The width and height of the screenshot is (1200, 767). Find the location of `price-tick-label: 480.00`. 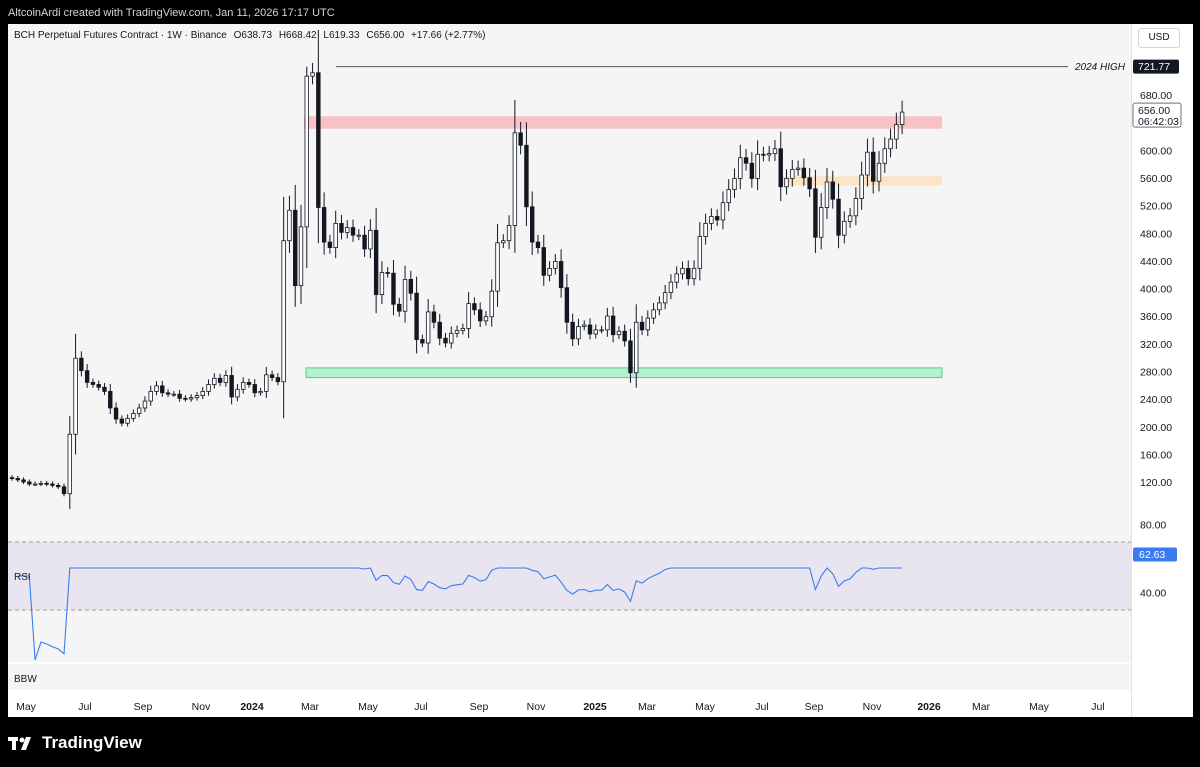

price-tick-label: 480.00 is located at coordinates (1156, 234).